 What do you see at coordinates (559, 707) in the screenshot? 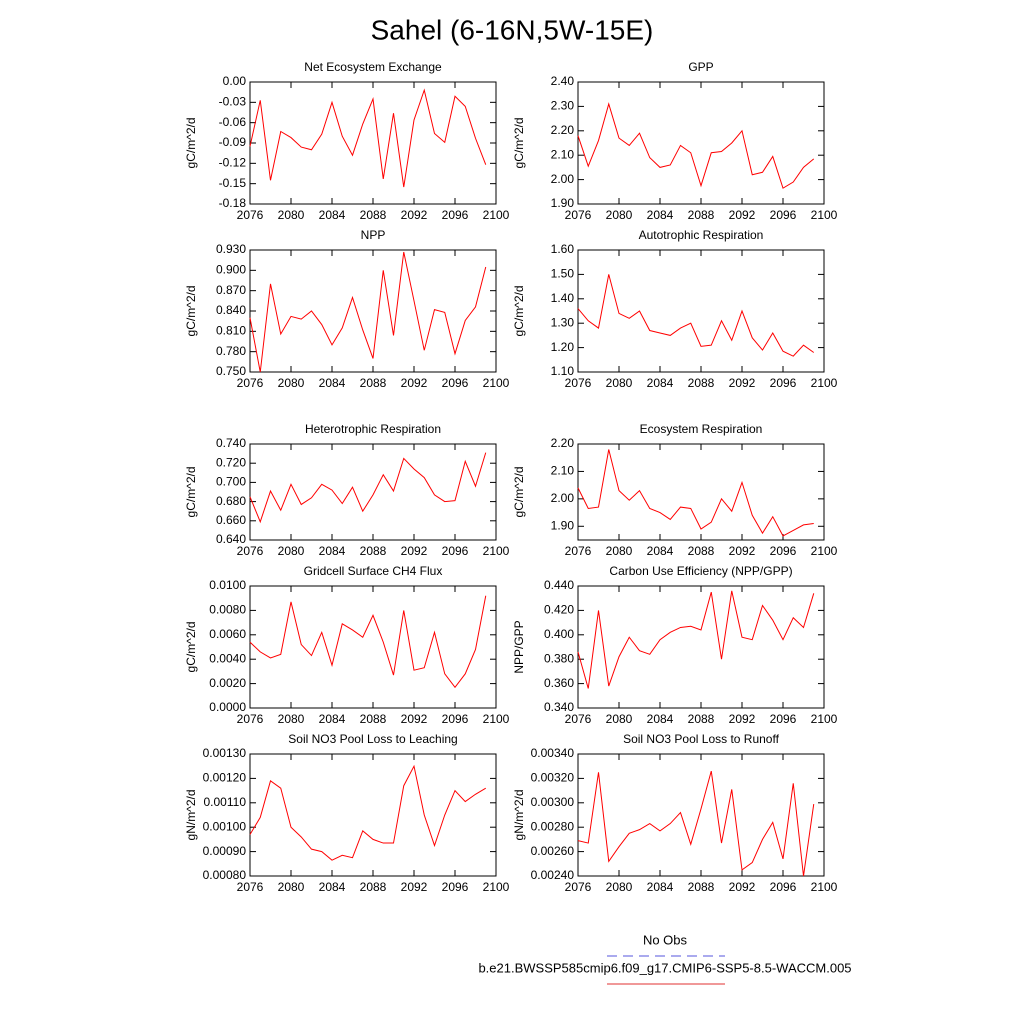
I see `y-tick-label: 0.340` at bounding box center [559, 707].